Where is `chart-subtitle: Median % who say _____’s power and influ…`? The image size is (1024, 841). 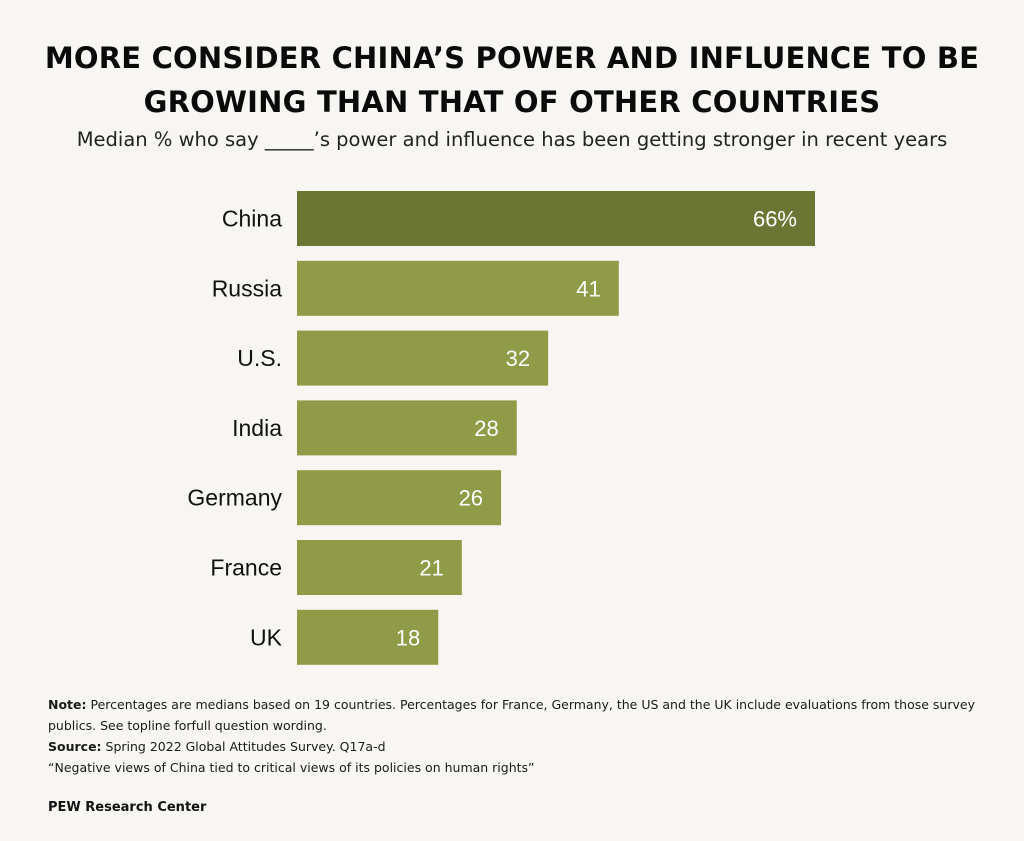 chart-subtitle: Median % who say _____’s power and influ… is located at coordinates (512, 139).